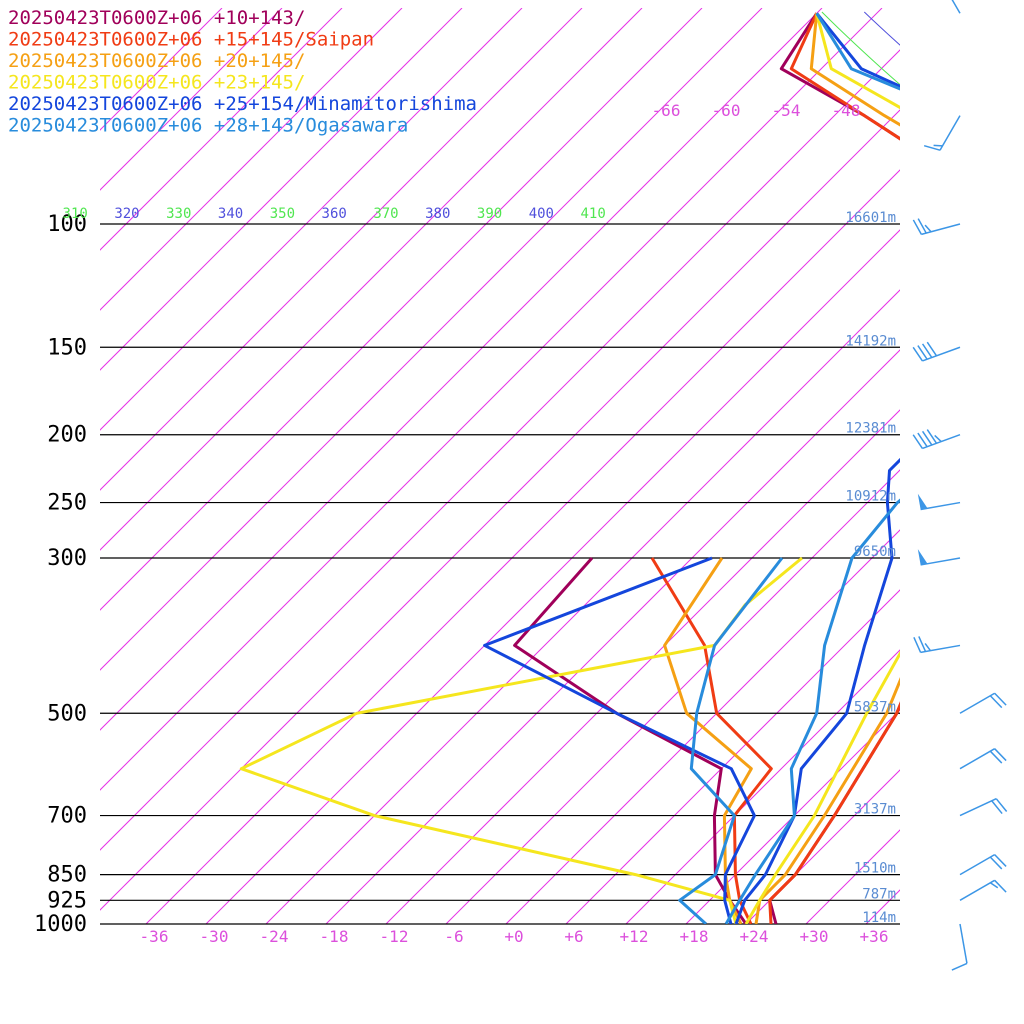 This screenshot has width=1024, height=1024. What do you see at coordinates (67, 816) in the screenshot?
I see `pressure-label: 700` at bounding box center [67, 816].